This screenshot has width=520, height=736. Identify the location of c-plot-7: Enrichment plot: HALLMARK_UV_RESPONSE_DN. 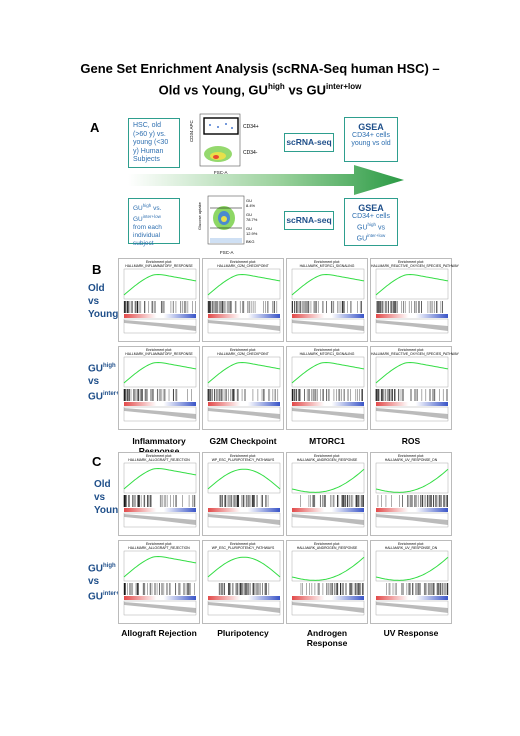
(411, 582).